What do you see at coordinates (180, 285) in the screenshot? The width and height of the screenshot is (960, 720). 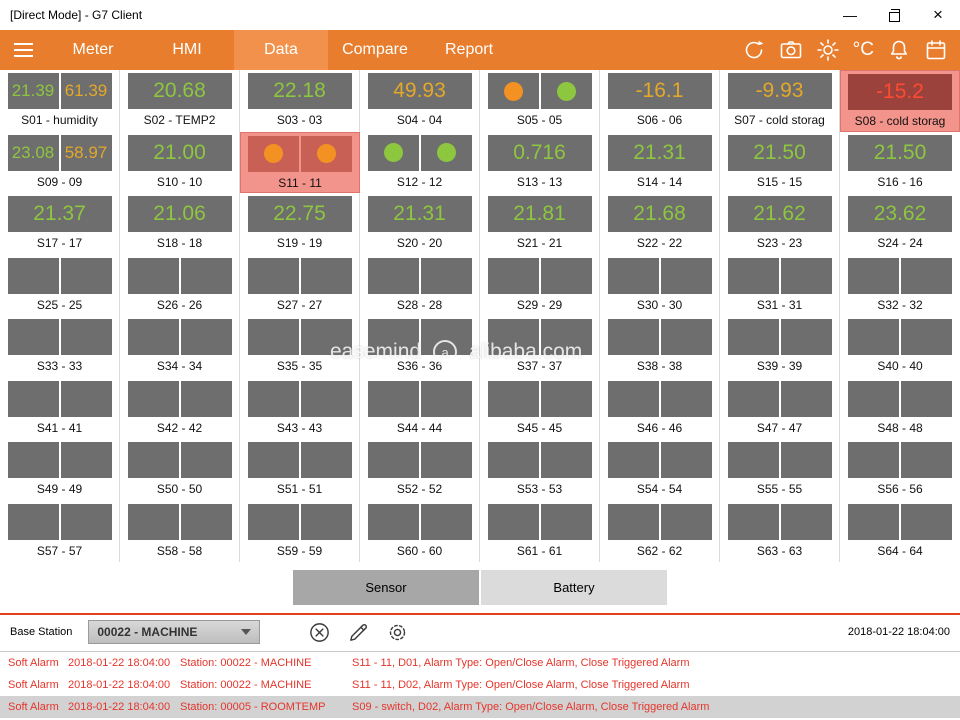 I see `sensor-tile-s26: S26 - 26` at bounding box center [180, 285].